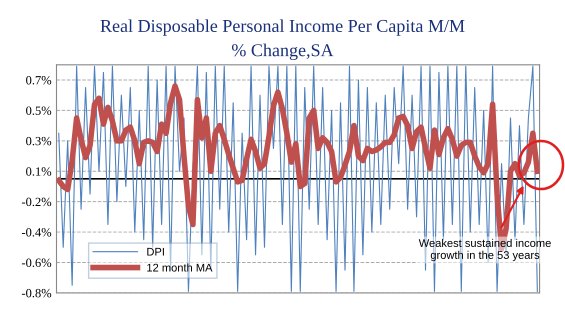 The width and height of the screenshot is (565, 324). I want to click on y-tick-label: 0.3%, so click(39, 141).